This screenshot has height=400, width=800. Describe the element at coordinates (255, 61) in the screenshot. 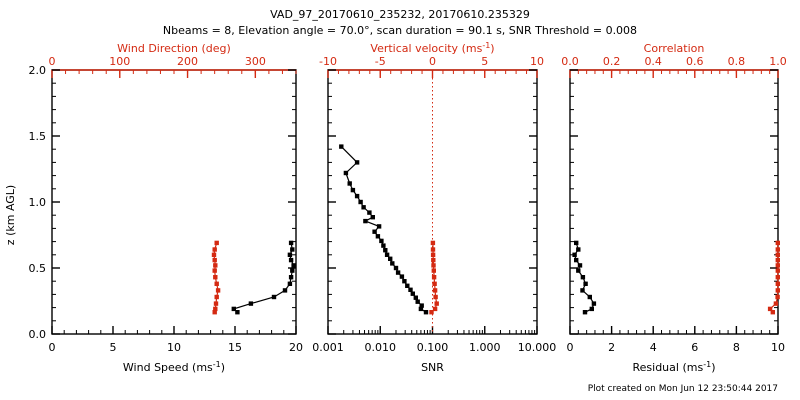

I see `x-tick-label-top: 300` at that location.